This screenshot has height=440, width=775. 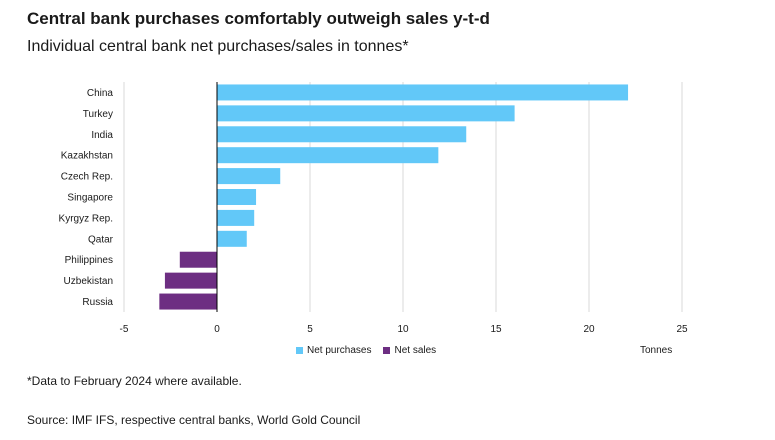 I want to click on x-tick-label: 5, so click(x=310, y=329).